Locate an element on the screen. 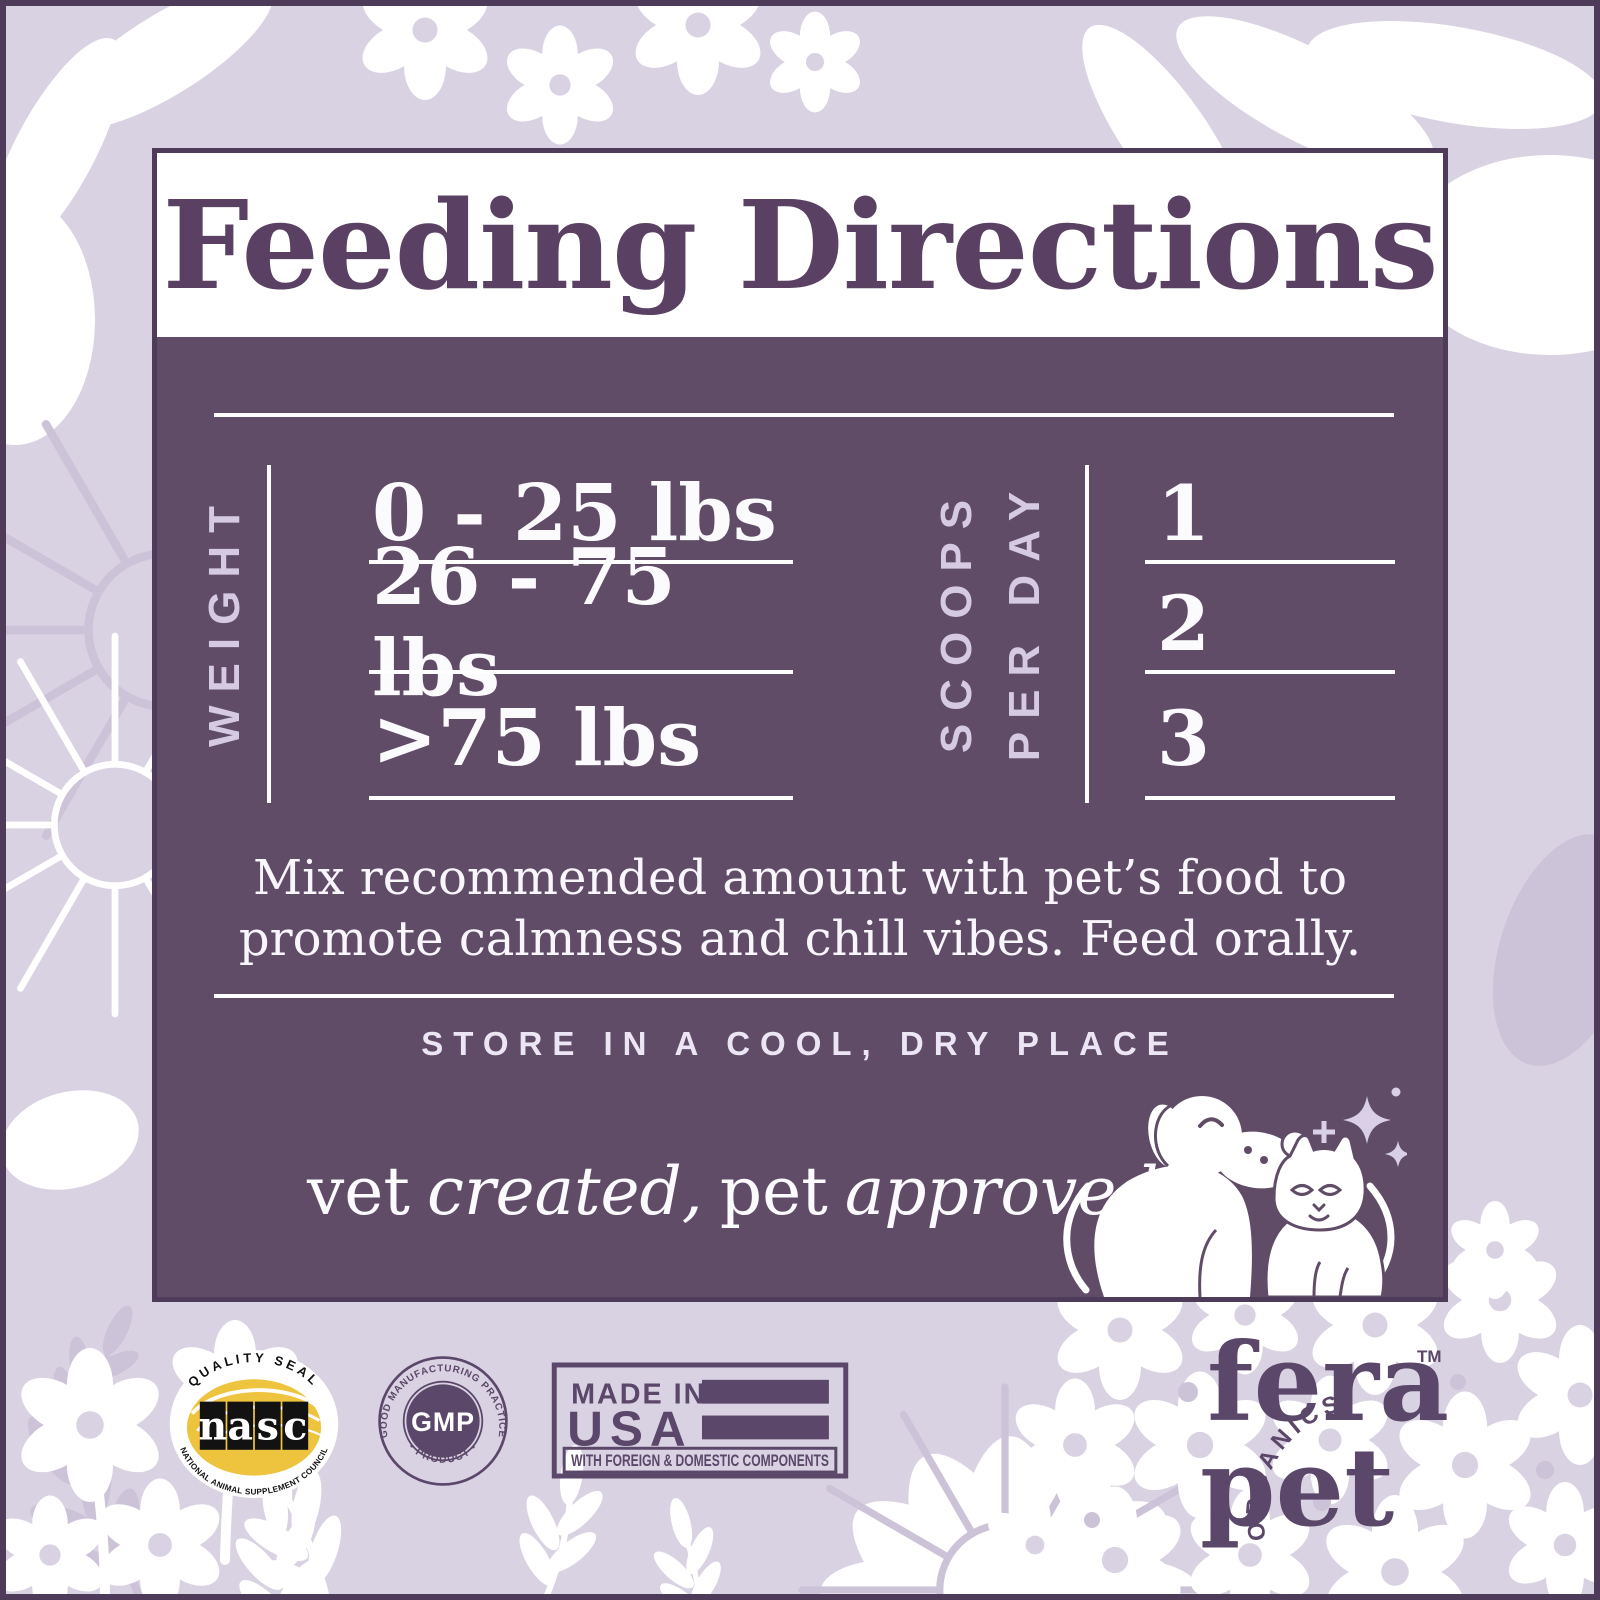 This screenshot has width=1600, height=1600. scoops-column-label-line1: SCOOPS is located at coordinates (956, 620).